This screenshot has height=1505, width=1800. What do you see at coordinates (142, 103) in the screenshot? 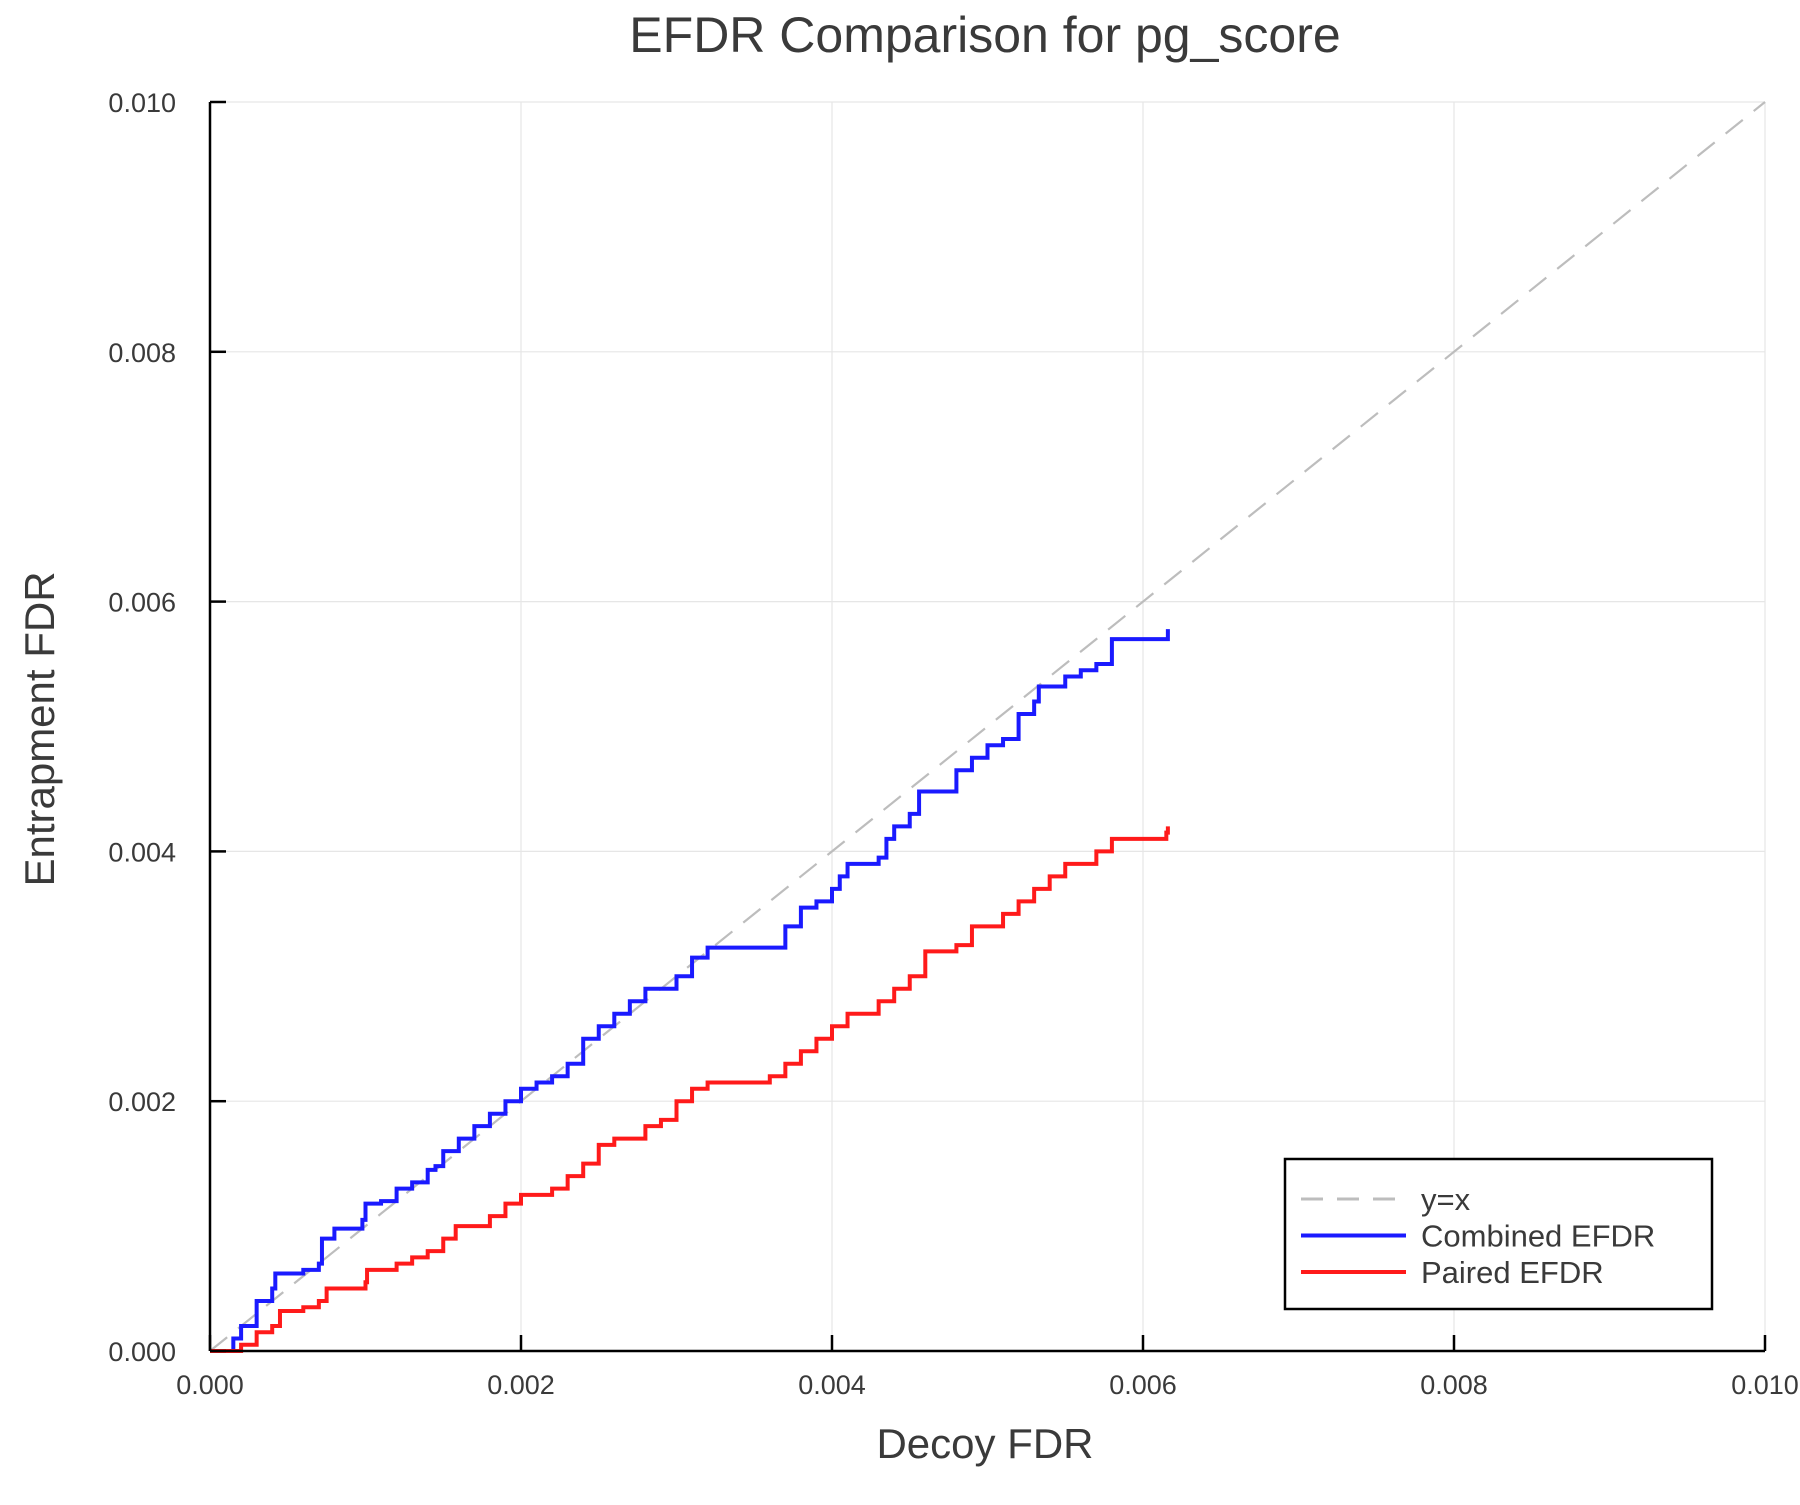
I see `y-tick-label: 0.010` at bounding box center [142, 103].